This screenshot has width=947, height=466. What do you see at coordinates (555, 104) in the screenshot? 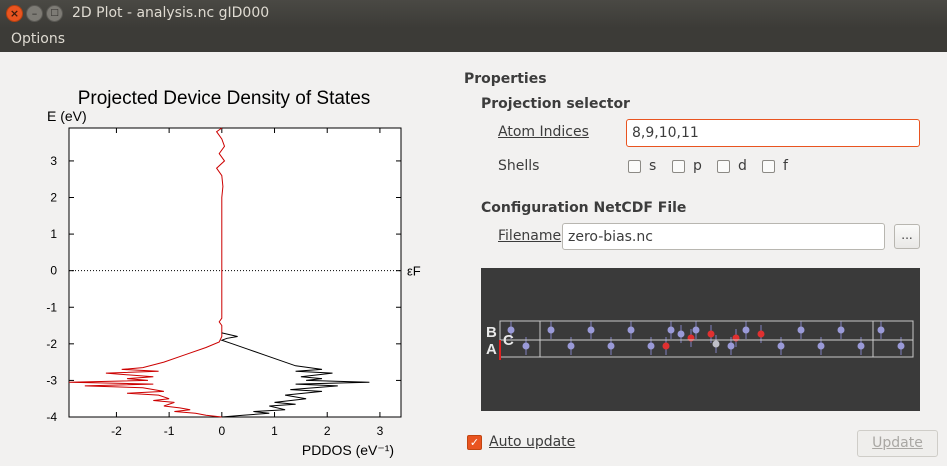
I see `projection-selector-heading: Projection selector` at bounding box center [555, 104].